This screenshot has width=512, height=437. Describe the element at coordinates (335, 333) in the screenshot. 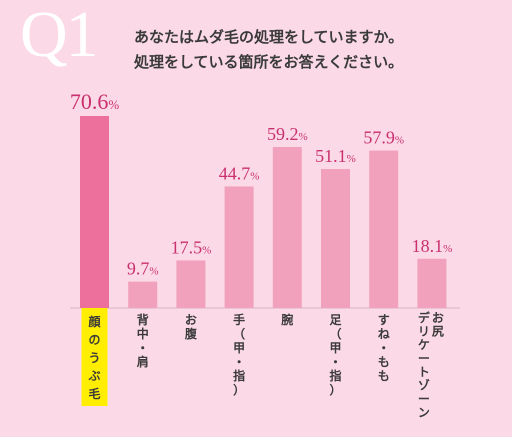

I see `category-label-5-1: （` at that location.